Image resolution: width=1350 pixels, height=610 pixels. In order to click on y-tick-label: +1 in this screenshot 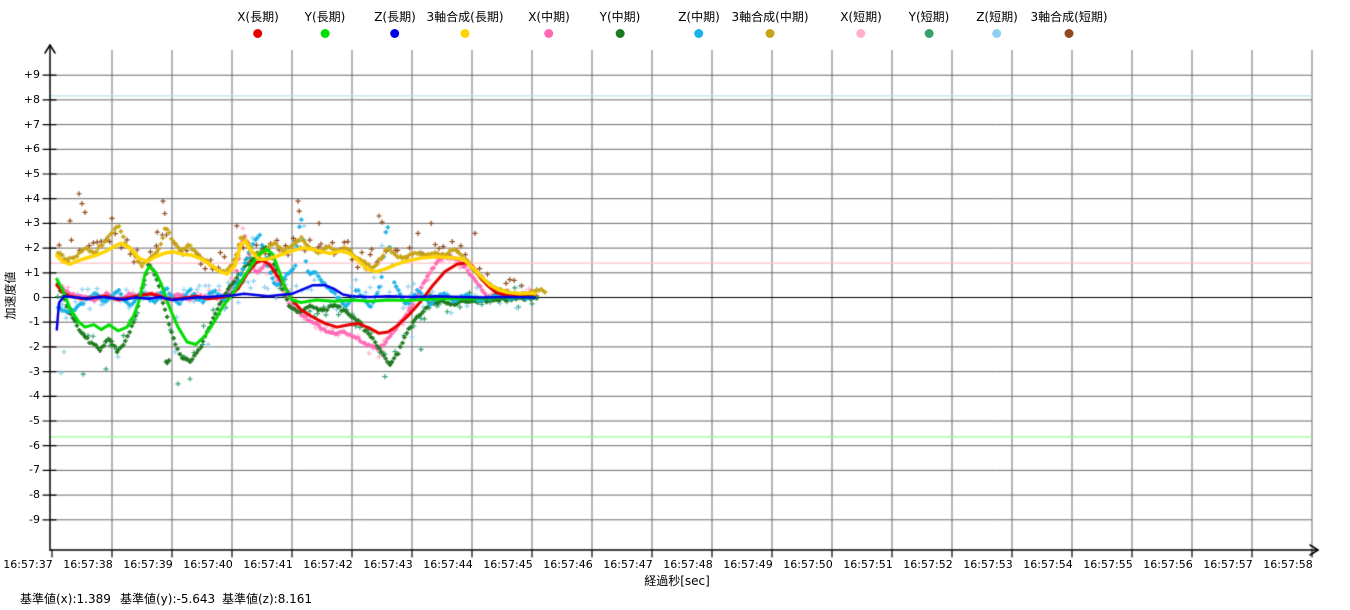, I will do `click(31, 272)`.